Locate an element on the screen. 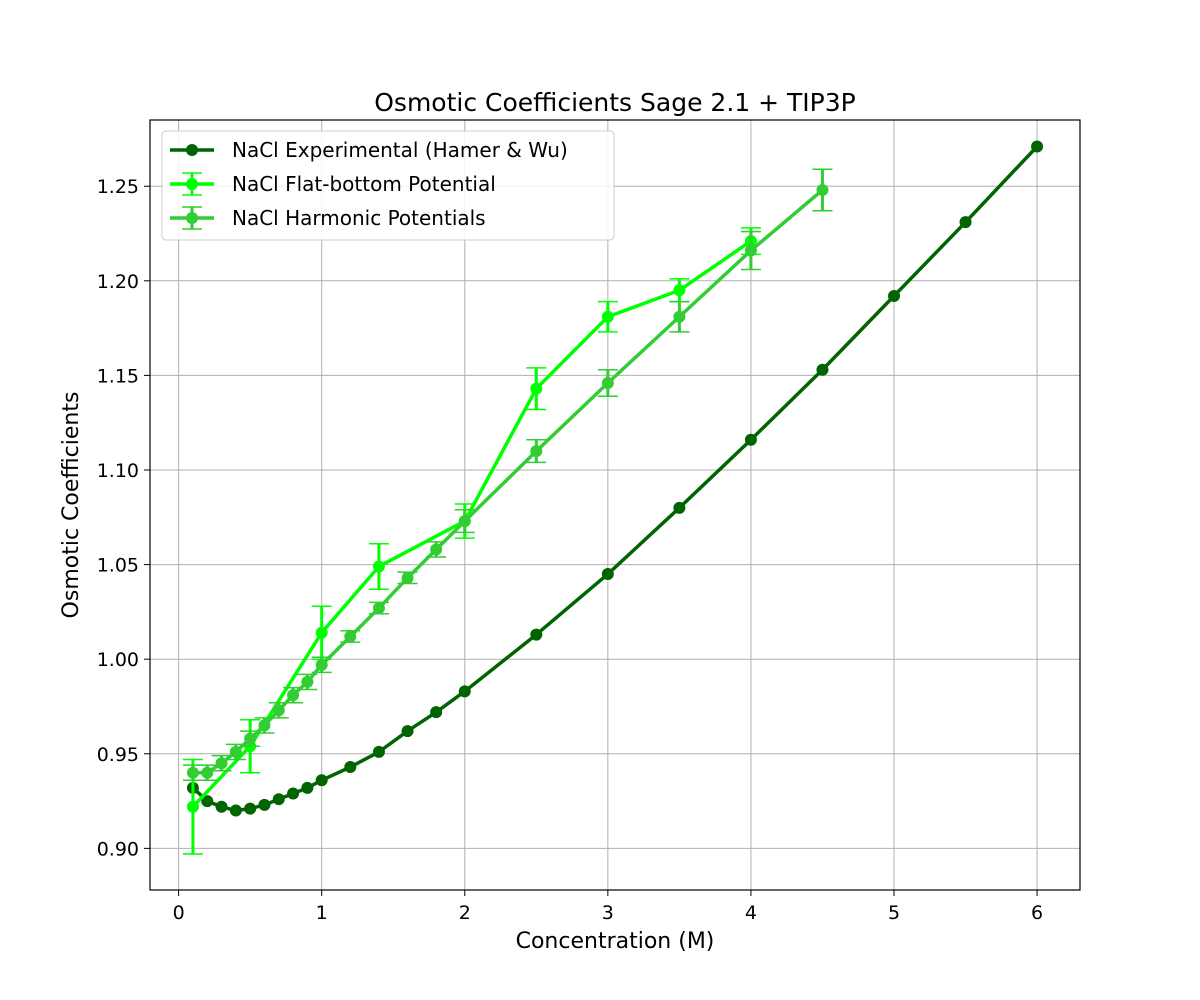 This screenshot has height=1000, width=1200. y-tick-label: 1.25 is located at coordinates (118, 187).